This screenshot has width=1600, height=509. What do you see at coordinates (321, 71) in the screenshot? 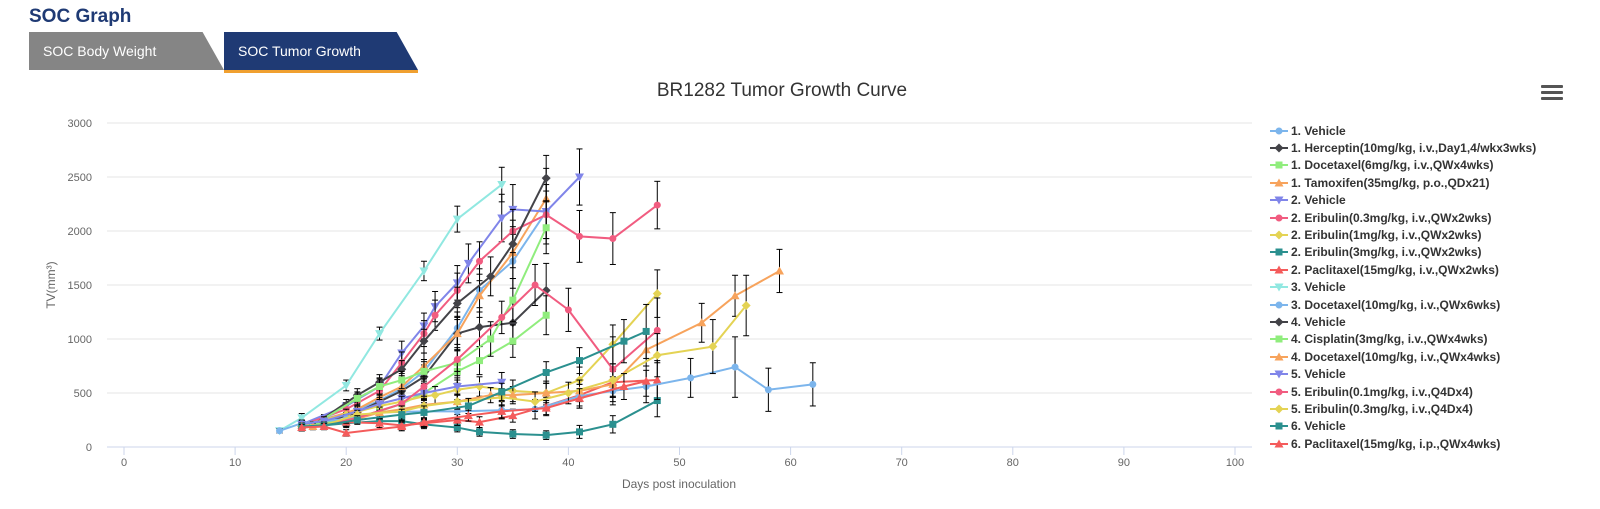
I see `active-tab-indicator` at bounding box center [321, 71].